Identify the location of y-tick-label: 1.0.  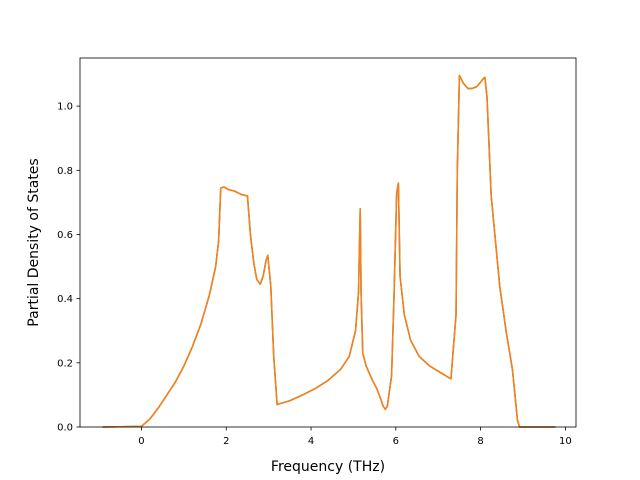
(65, 107).